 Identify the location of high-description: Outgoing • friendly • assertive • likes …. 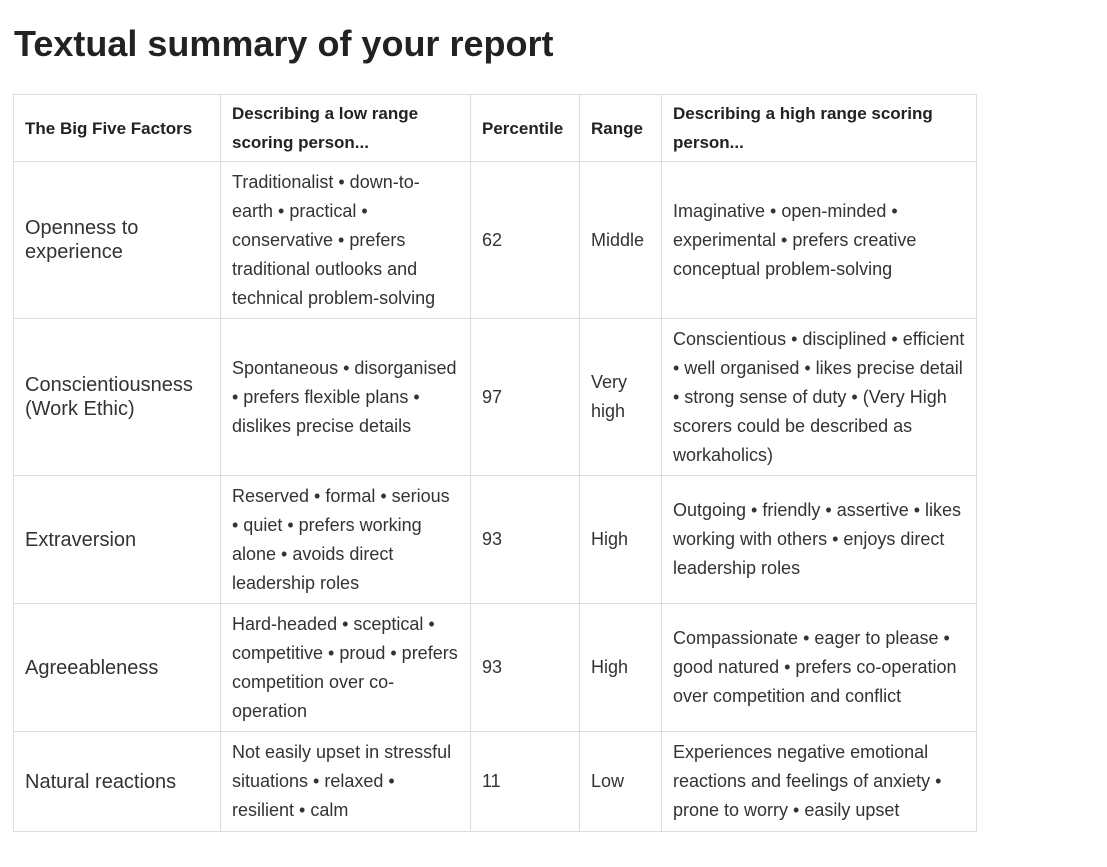
(819, 539).